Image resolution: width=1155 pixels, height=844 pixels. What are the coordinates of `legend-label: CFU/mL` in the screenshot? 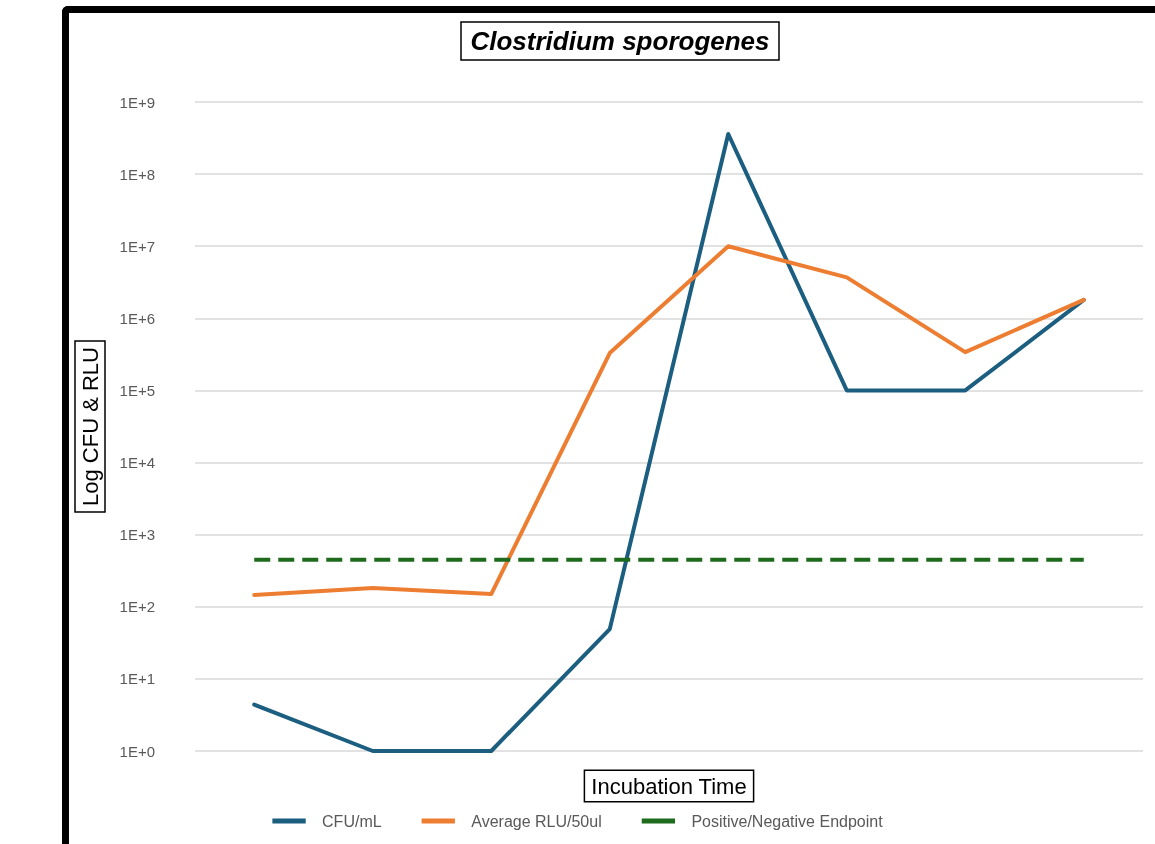 It's located at (352, 821).